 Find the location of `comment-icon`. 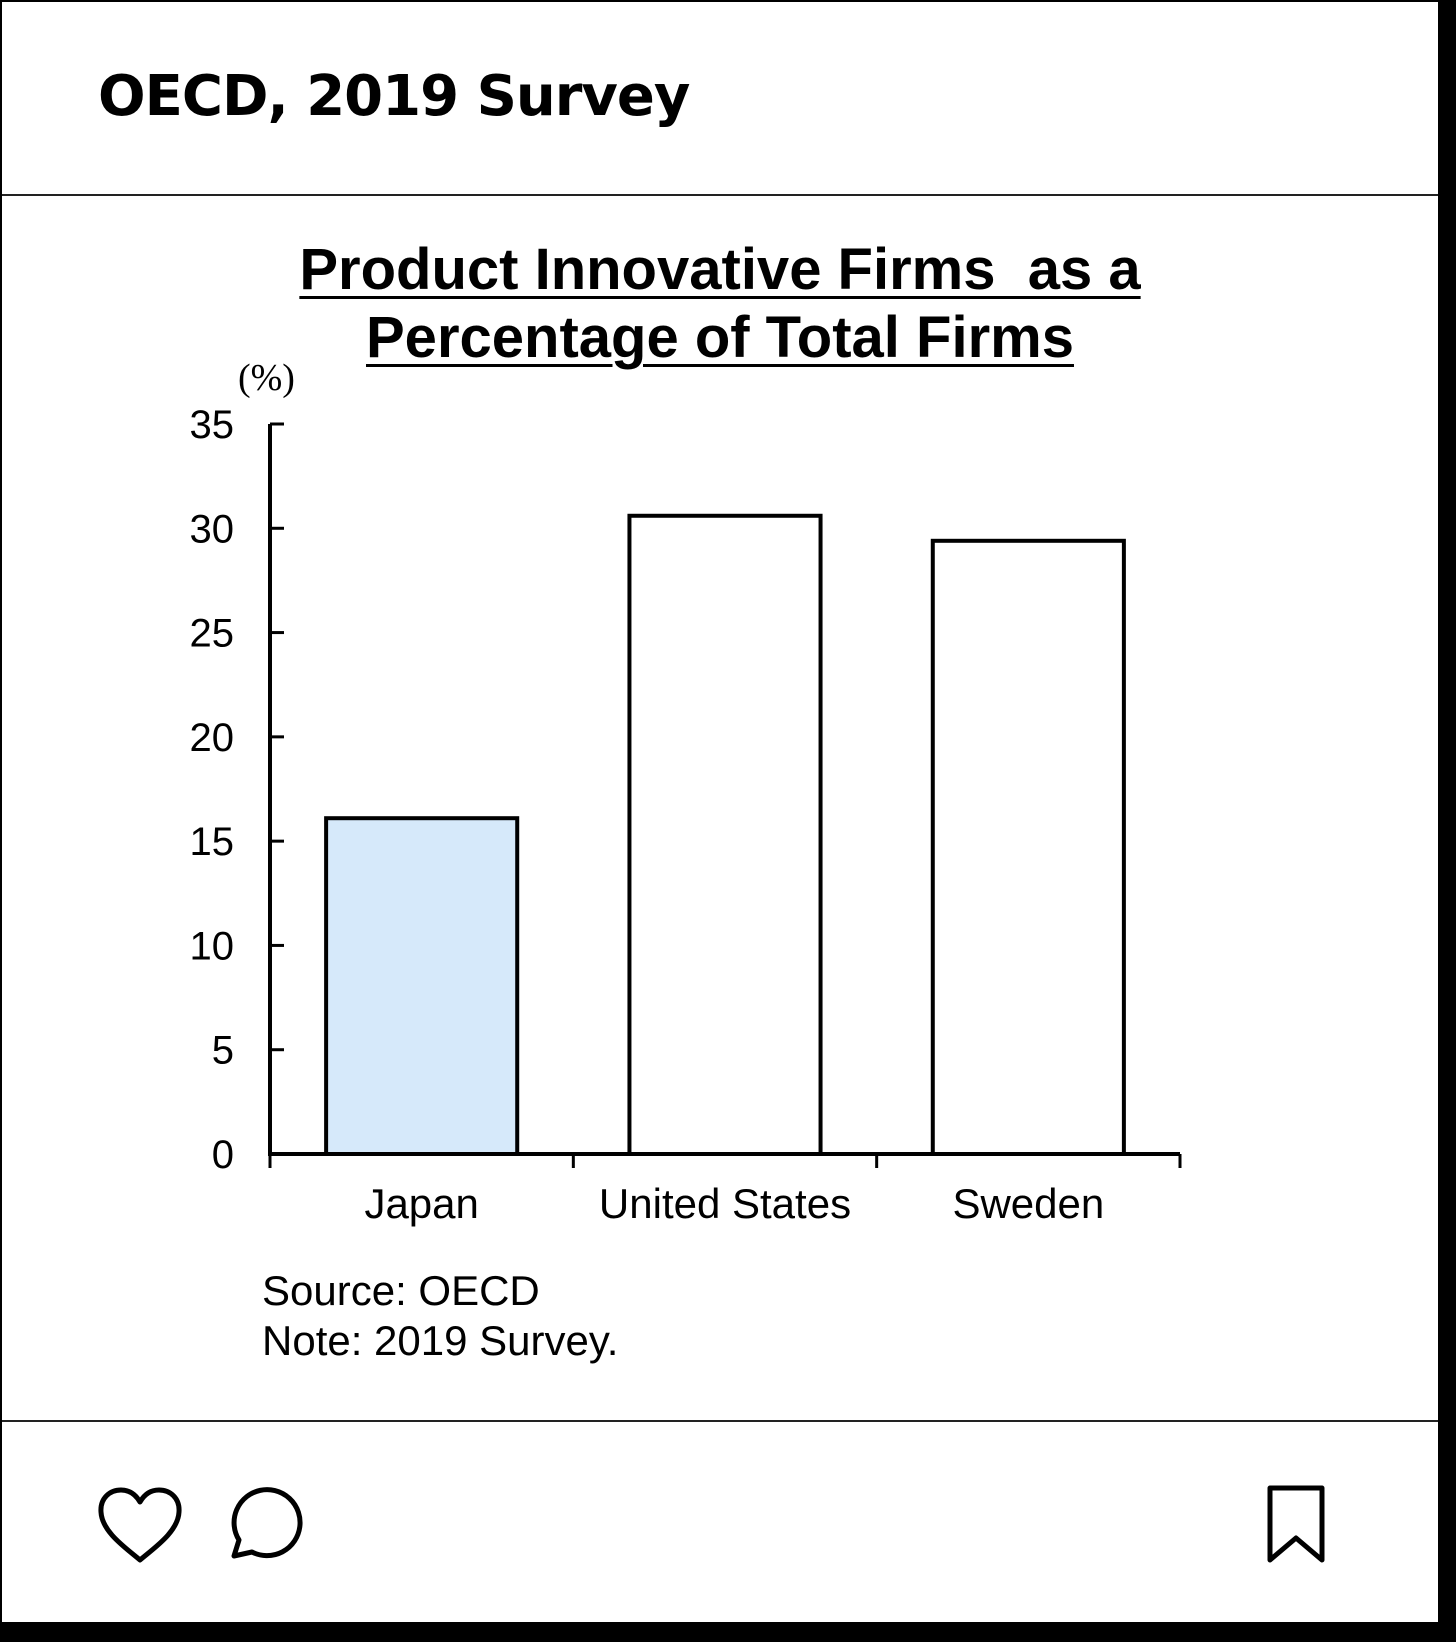

comment-icon is located at coordinates (264, 1526).